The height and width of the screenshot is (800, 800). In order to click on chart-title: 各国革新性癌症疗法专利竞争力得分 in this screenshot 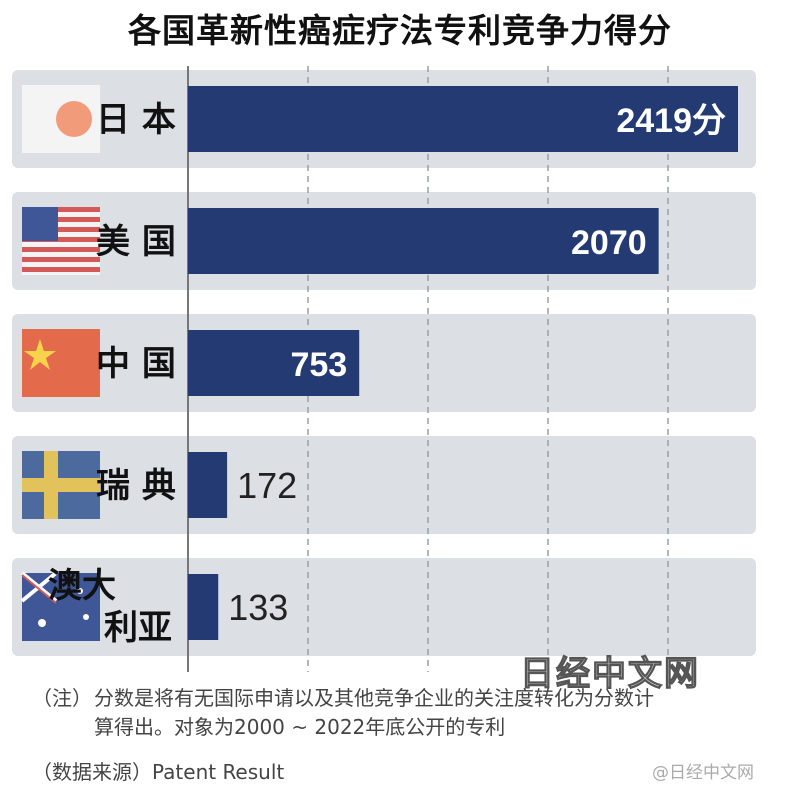, I will do `click(400, 30)`.